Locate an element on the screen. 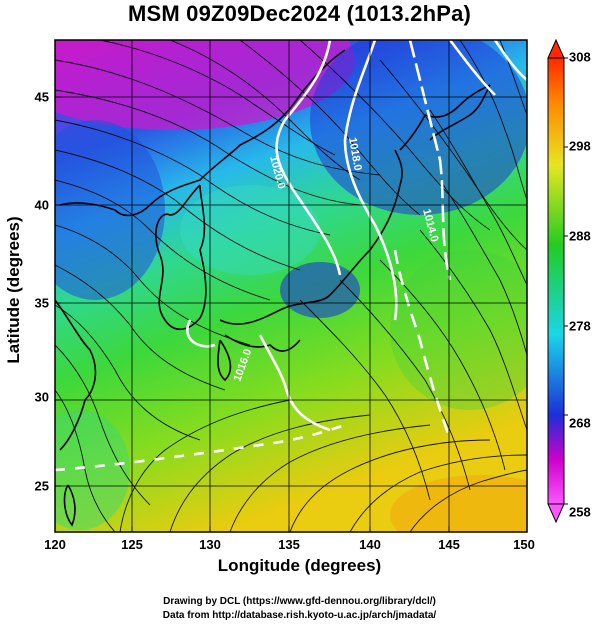 The height and width of the screenshot is (625, 599). x-axis-label: Longitude (degrees) is located at coordinates (299, 565).